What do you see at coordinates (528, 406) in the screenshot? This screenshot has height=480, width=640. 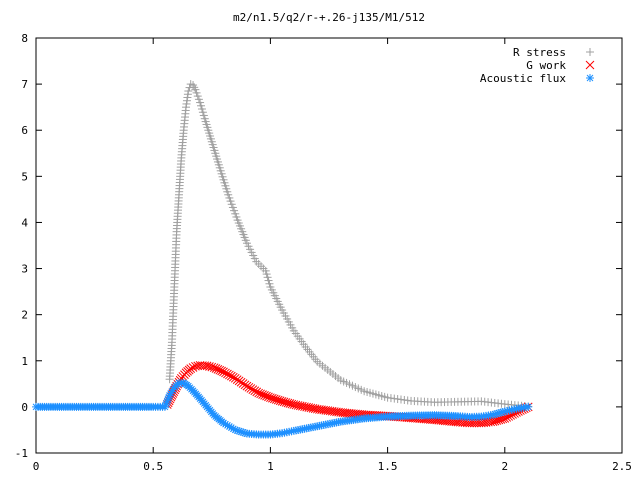 I see `data-point-acoustic-flux` at bounding box center [528, 406].